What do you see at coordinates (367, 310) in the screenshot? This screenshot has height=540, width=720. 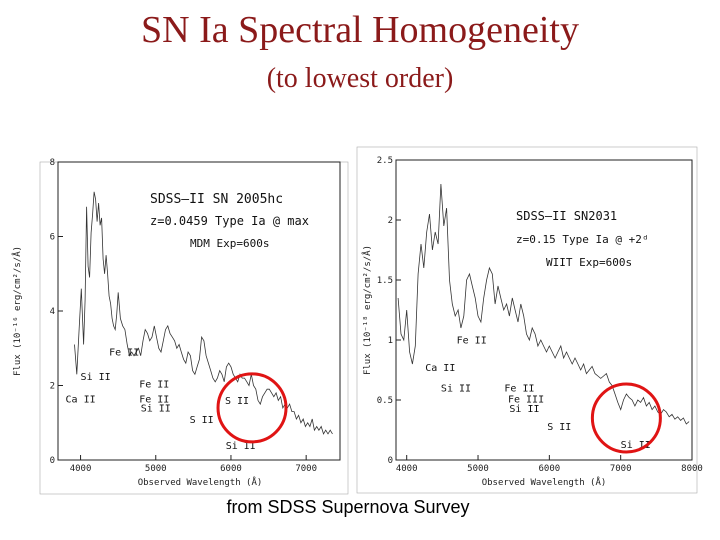 I see `y-axis-label: Flux (10⁻¹⁸ erg/cm²/s/Å)` at bounding box center [367, 310].